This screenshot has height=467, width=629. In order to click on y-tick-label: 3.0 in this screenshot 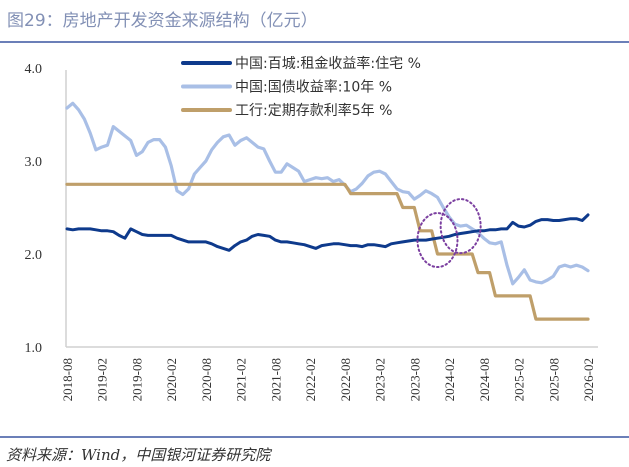, I will do `click(34, 162)`.